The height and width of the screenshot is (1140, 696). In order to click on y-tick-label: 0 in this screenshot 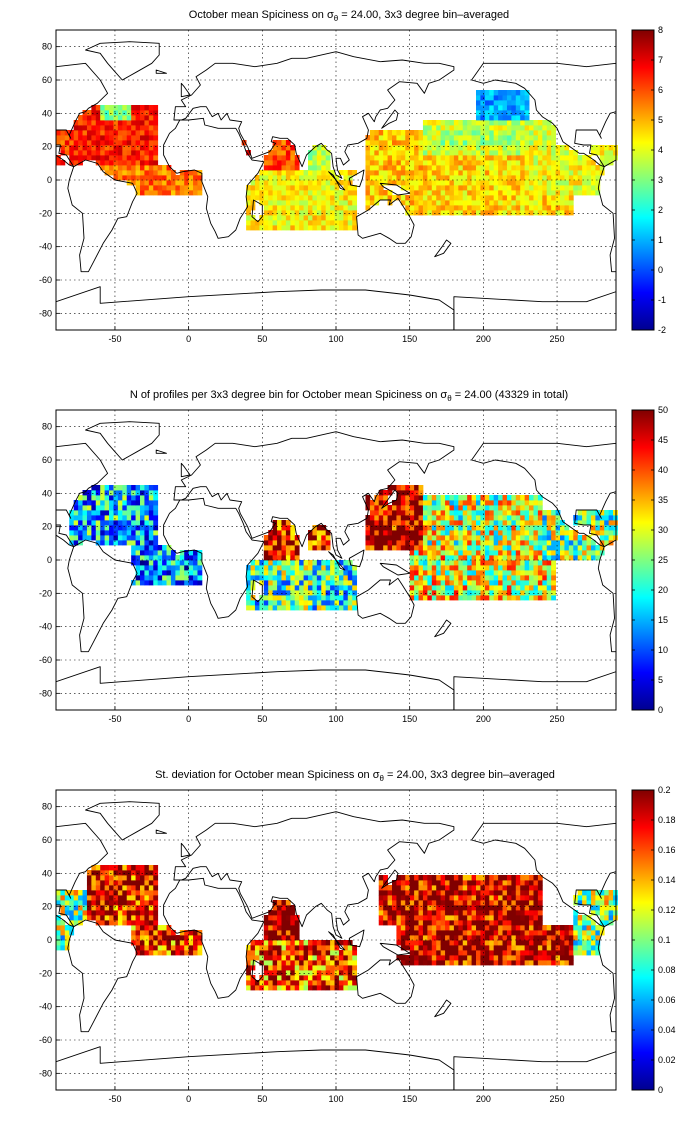, I will do `click(49, 560)`.